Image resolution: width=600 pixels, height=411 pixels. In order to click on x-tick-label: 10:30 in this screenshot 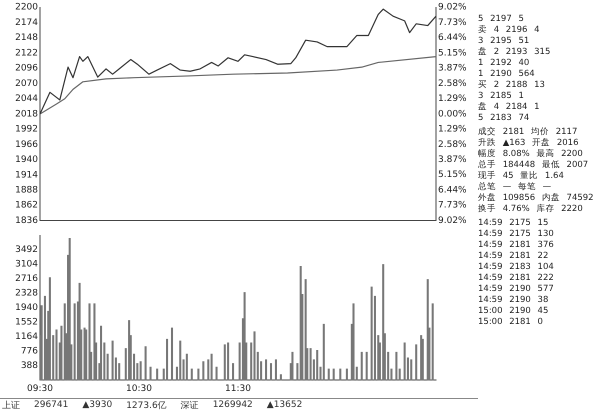, I will do `click(139, 389)`.